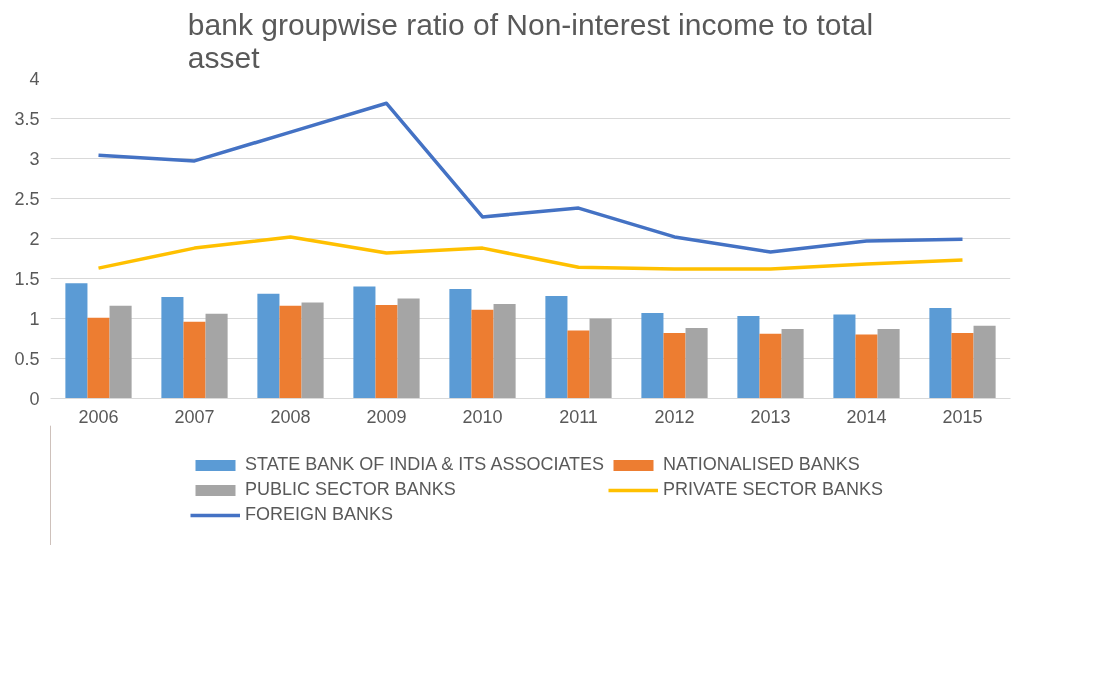  Describe the element at coordinates (351, 489) in the screenshot. I see `legend-label: PUBLIC SECTOR BANKS` at that location.